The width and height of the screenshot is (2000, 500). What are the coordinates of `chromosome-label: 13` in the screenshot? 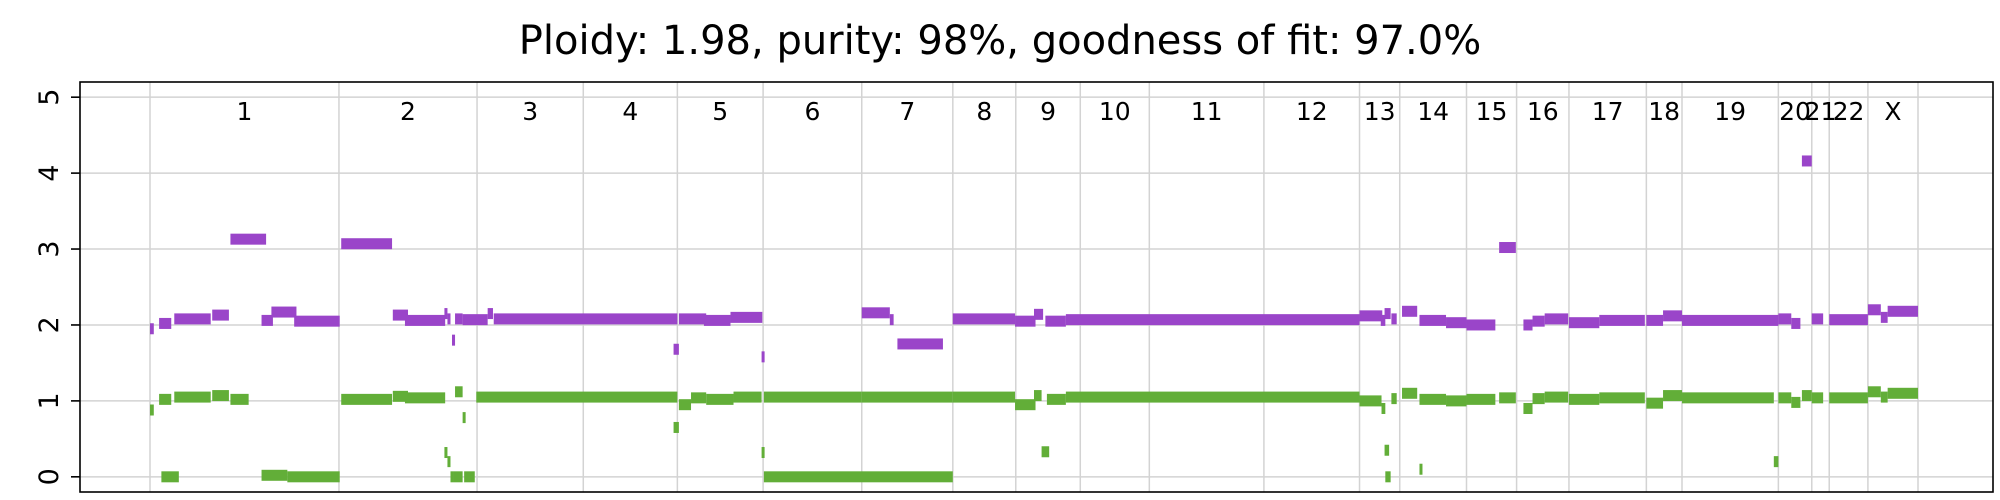 It's located at (1380, 111).